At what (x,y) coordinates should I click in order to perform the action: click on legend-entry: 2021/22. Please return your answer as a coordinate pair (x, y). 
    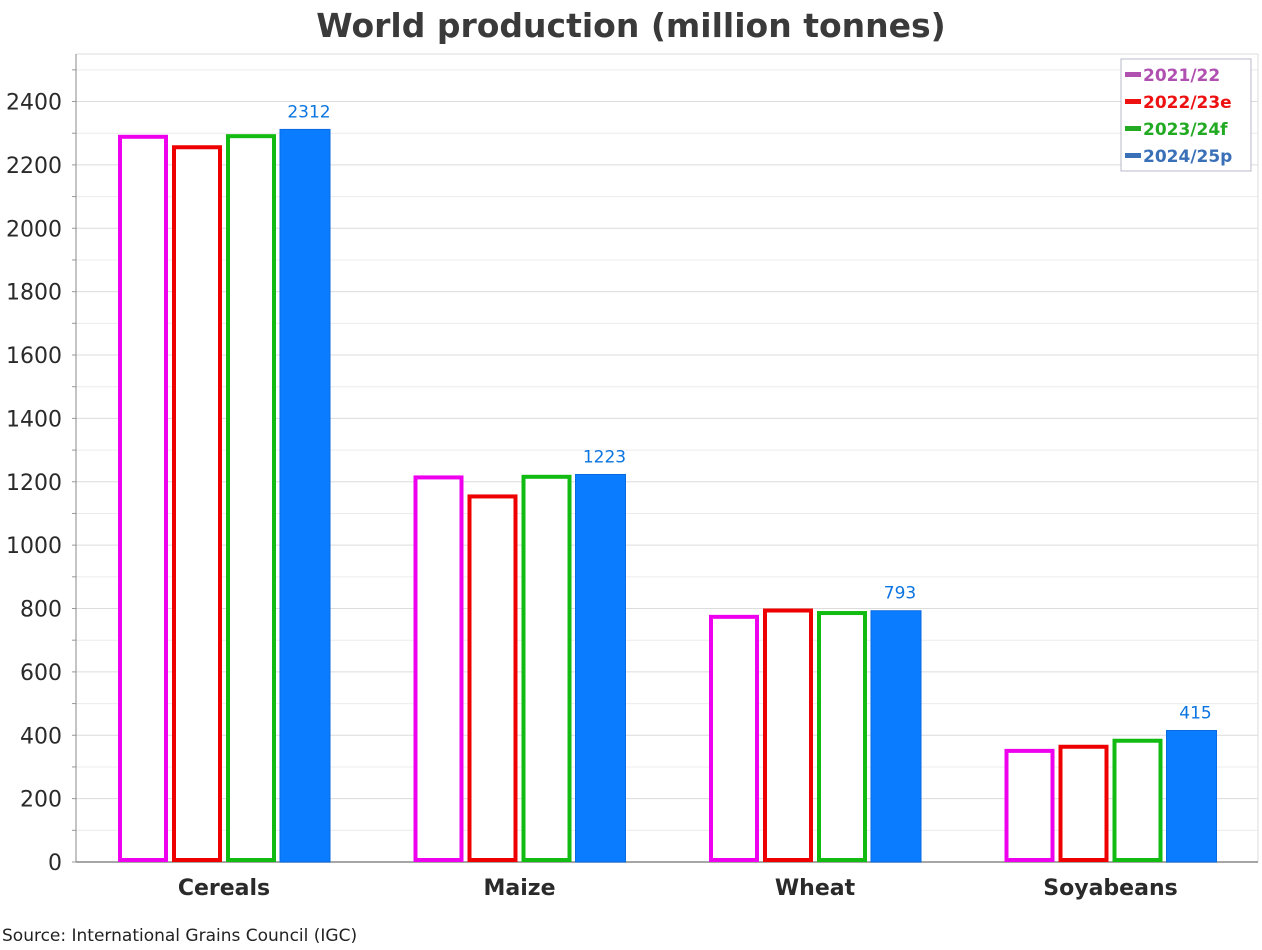
    Looking at the image, I should click on (1181, 76).